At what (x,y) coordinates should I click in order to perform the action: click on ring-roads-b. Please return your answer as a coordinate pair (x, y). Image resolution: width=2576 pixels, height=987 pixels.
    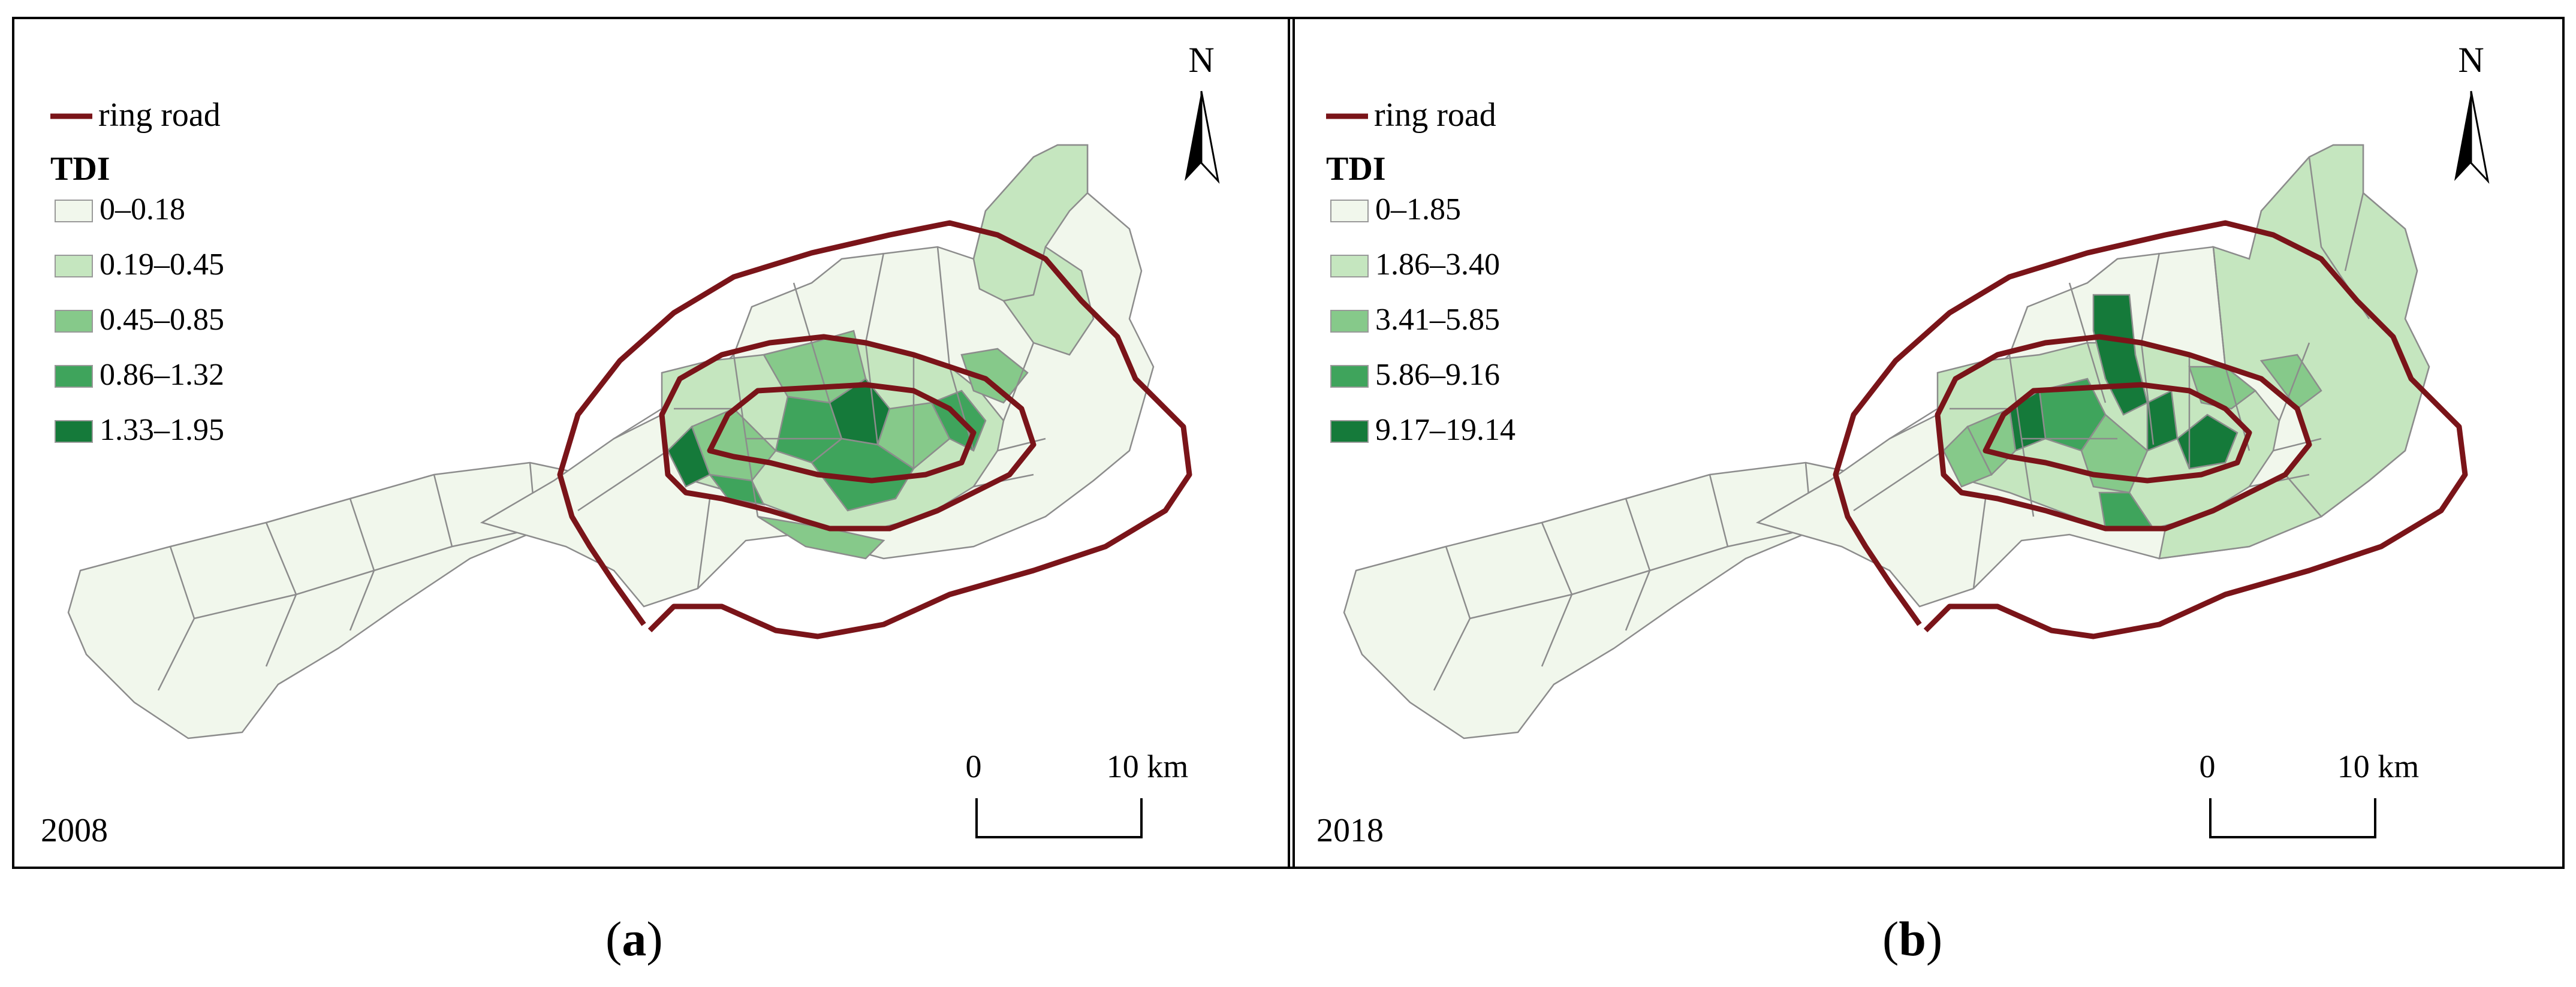
    Looking at the image, I should click on (2151, 429).